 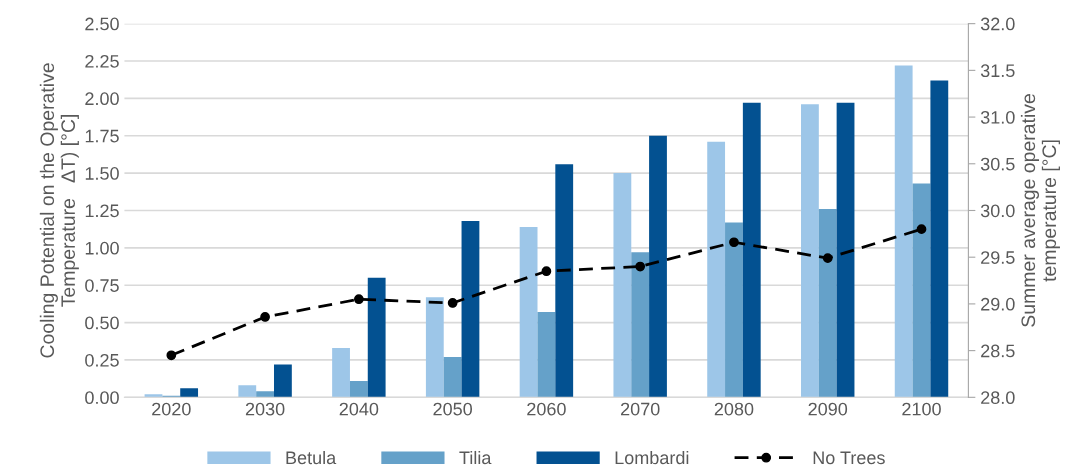 I want to click on y-axis-title: Cooling Potential on the Operative Temperature ΔT) [°C], so click(x=59, y=210).